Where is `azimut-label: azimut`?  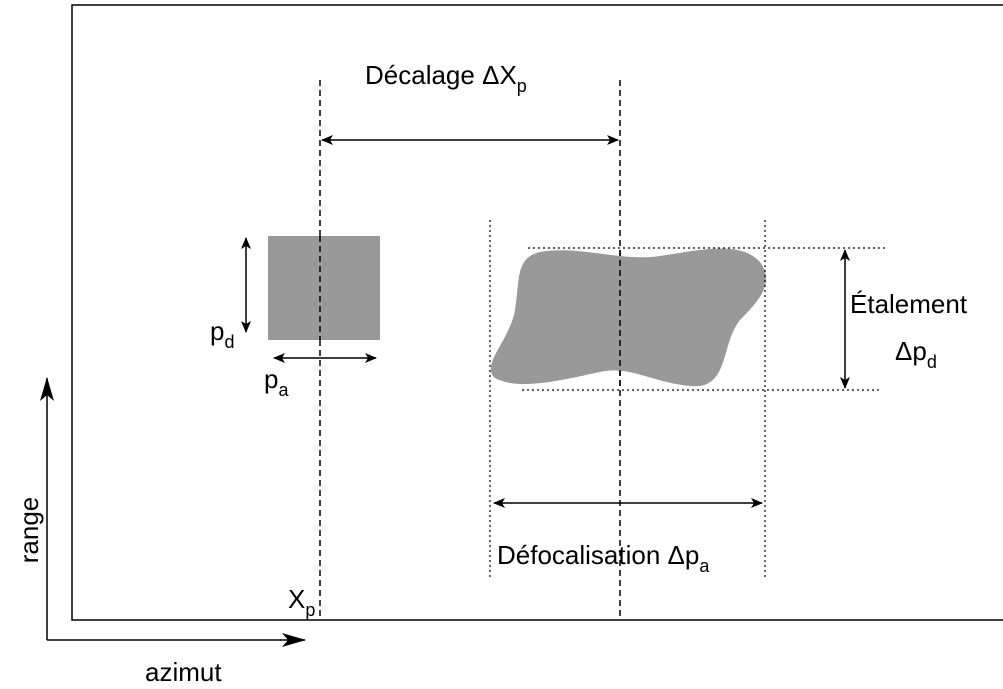 azimut-label: azimut is located at coordinates (183, 672).